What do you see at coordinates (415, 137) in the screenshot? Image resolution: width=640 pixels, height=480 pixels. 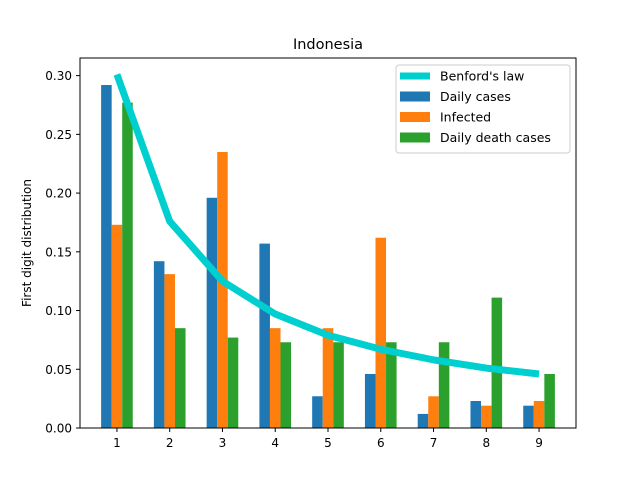 I see `legend-swatch-daily-death-cases` at bounding box center [415, 137].